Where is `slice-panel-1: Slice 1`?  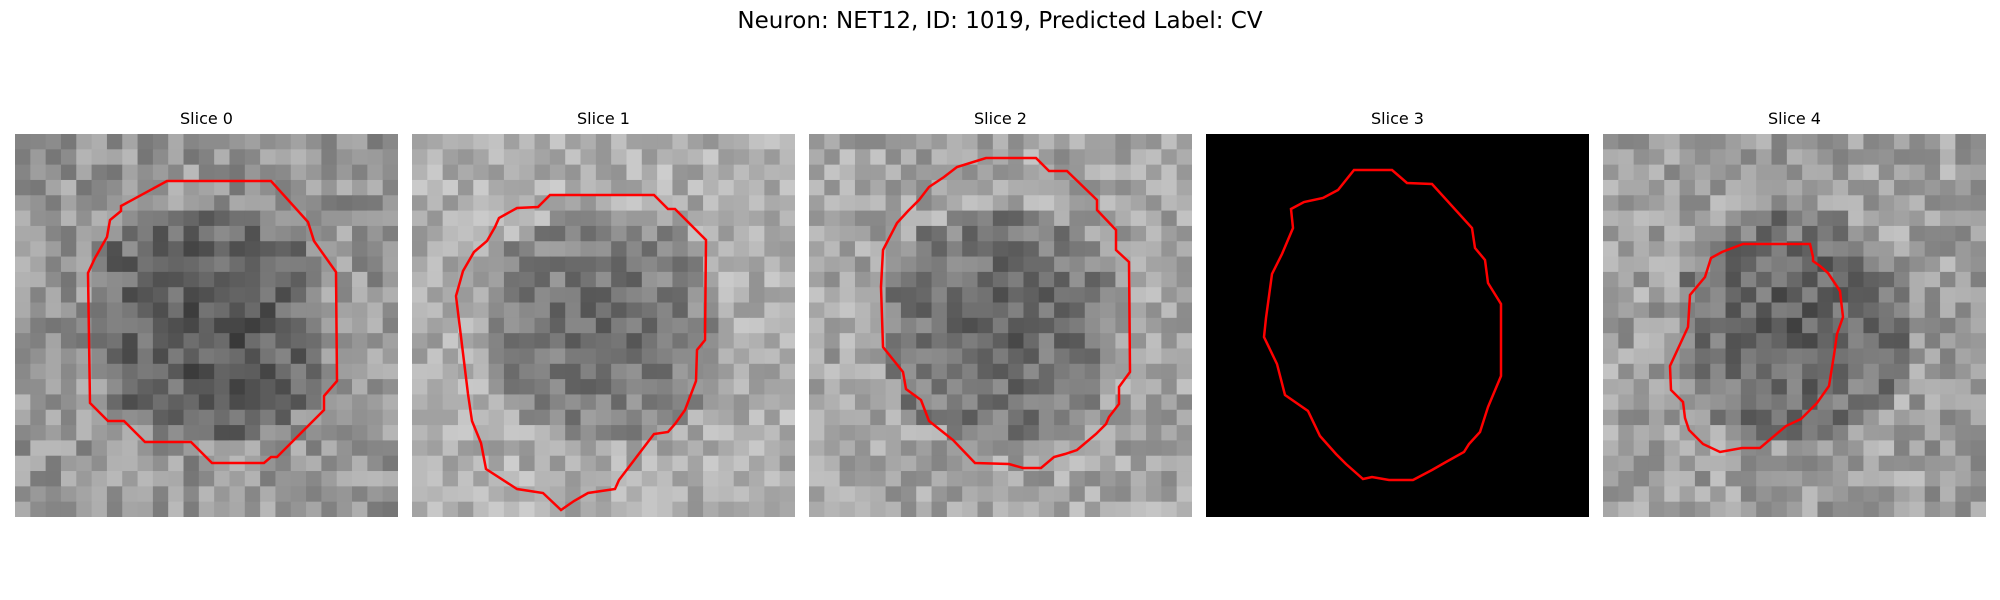 slice-panel-1: Slice 1 is located at coordinates (603, 312).